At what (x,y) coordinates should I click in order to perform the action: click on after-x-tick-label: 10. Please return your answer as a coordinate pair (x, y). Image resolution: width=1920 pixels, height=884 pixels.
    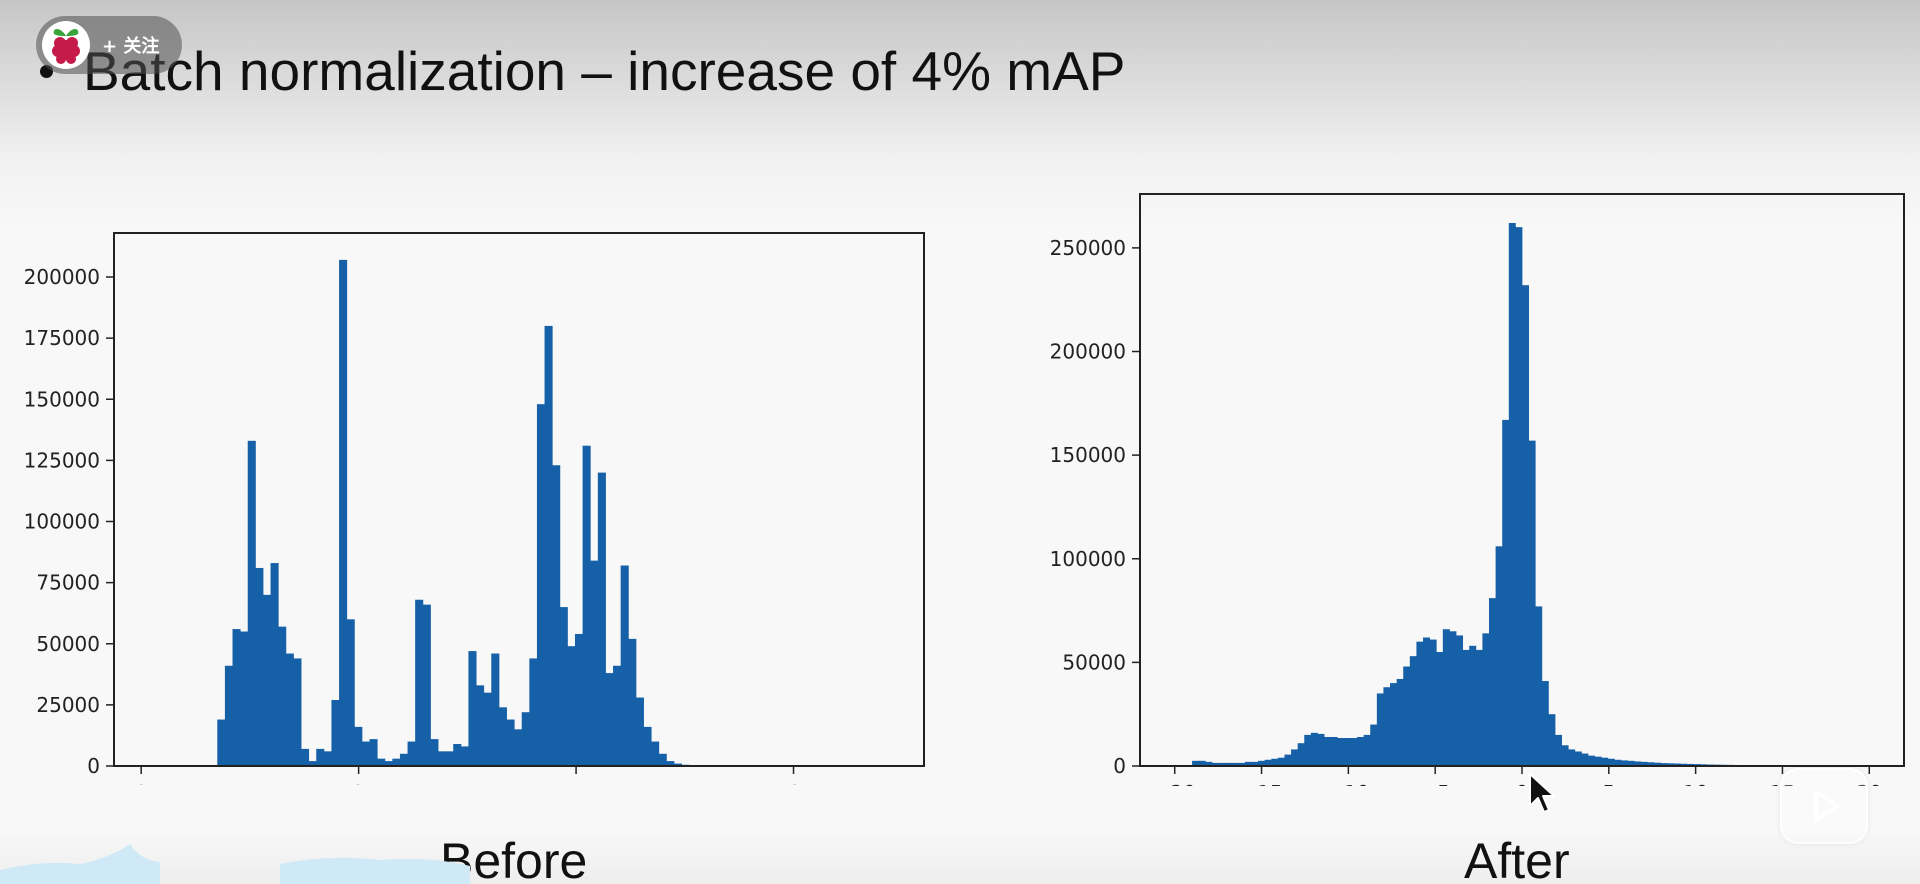
    Looking at the image, I should click on (1695, 783).